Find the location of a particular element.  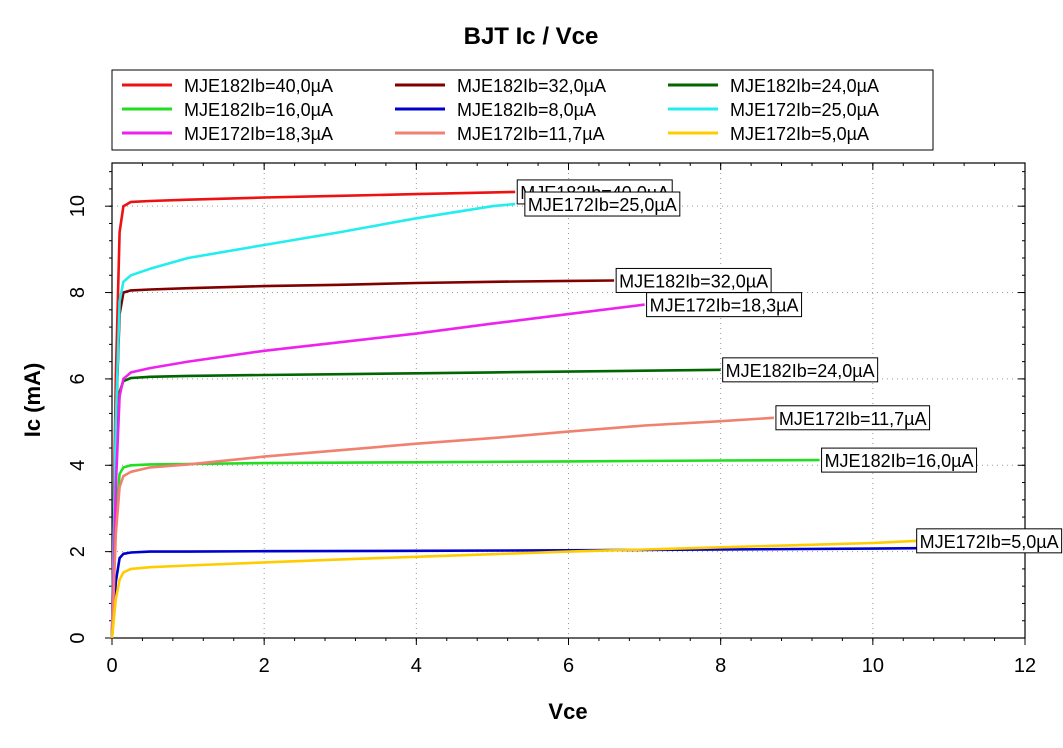

annotation-1: MJE172Ib=25,0µA is located at coordinates (602, 204).